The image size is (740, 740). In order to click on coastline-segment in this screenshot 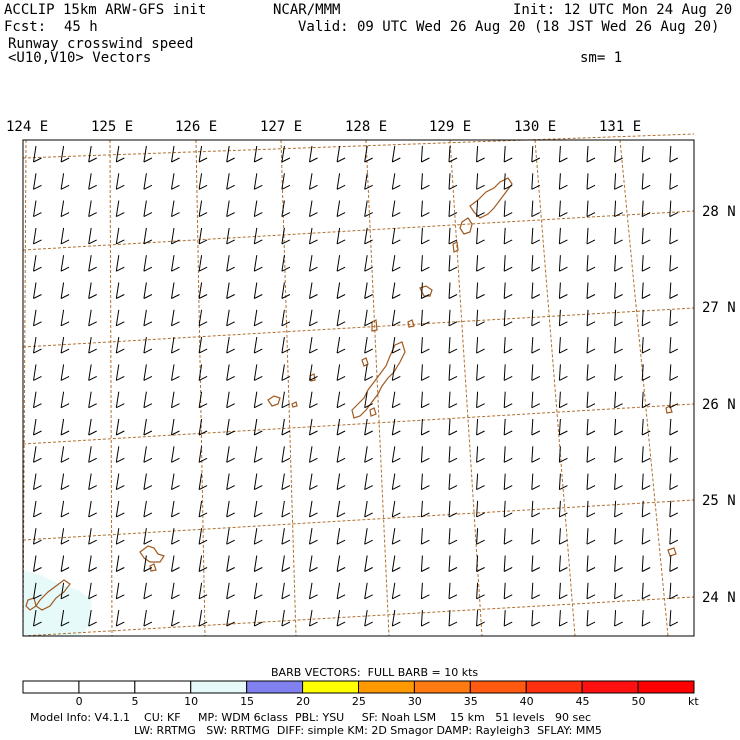, I will do `click(365, 362)`.